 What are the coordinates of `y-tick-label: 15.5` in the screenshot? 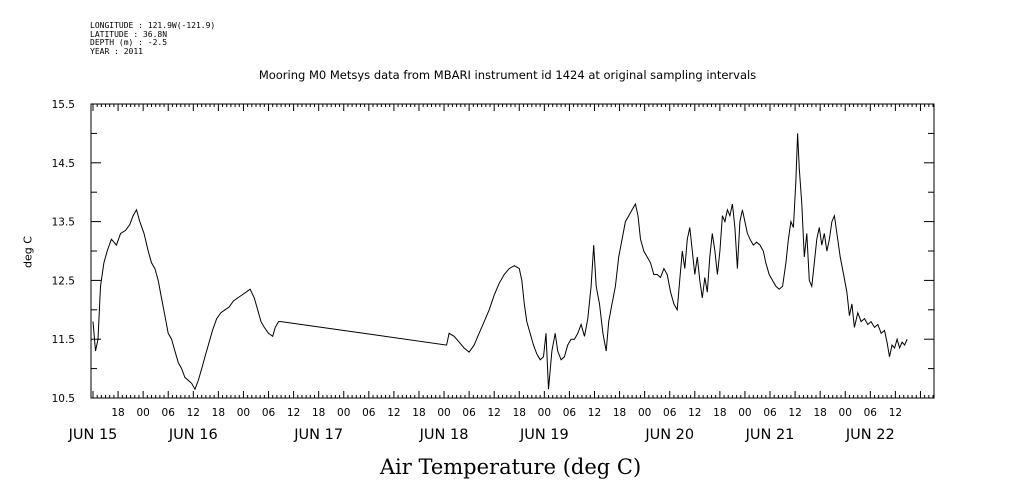 It's located at (63, 105).